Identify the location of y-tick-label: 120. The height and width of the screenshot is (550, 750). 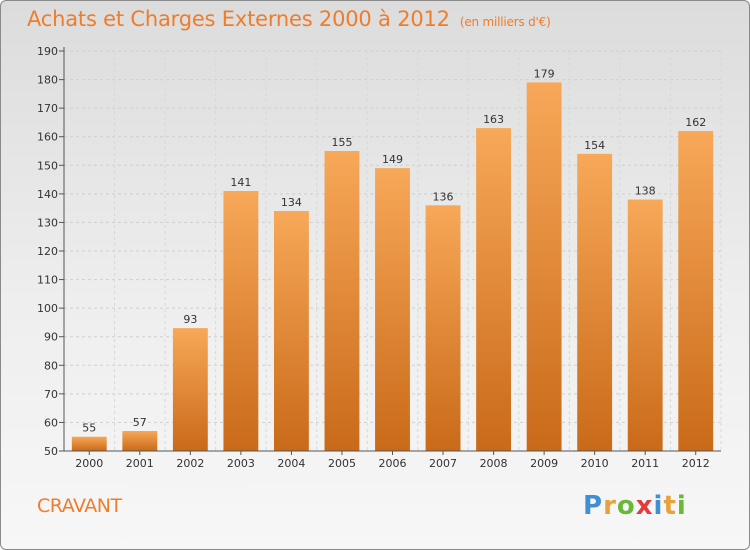
(47, 251).